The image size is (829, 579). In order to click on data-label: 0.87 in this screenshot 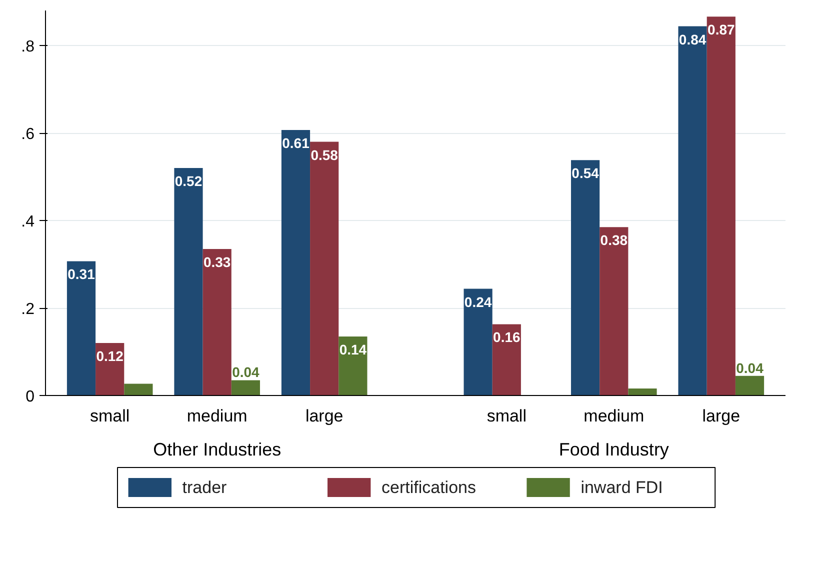, I will do `click(721, 30)`.